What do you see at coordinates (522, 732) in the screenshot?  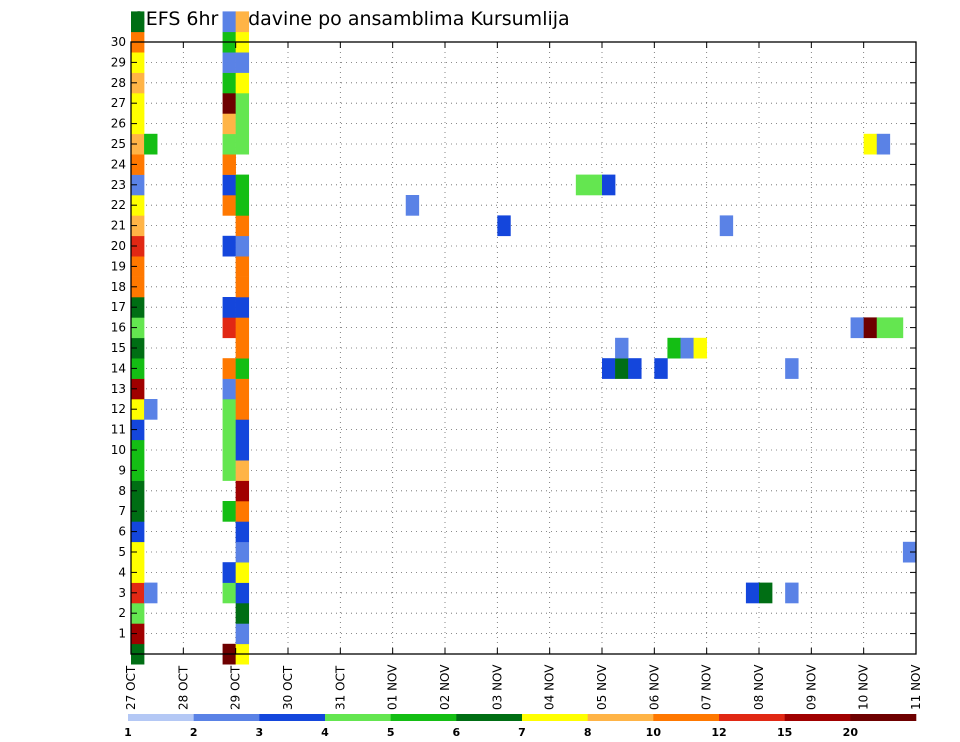 I see `legend-threshold-label: 7` at bounding box center [522, 732].